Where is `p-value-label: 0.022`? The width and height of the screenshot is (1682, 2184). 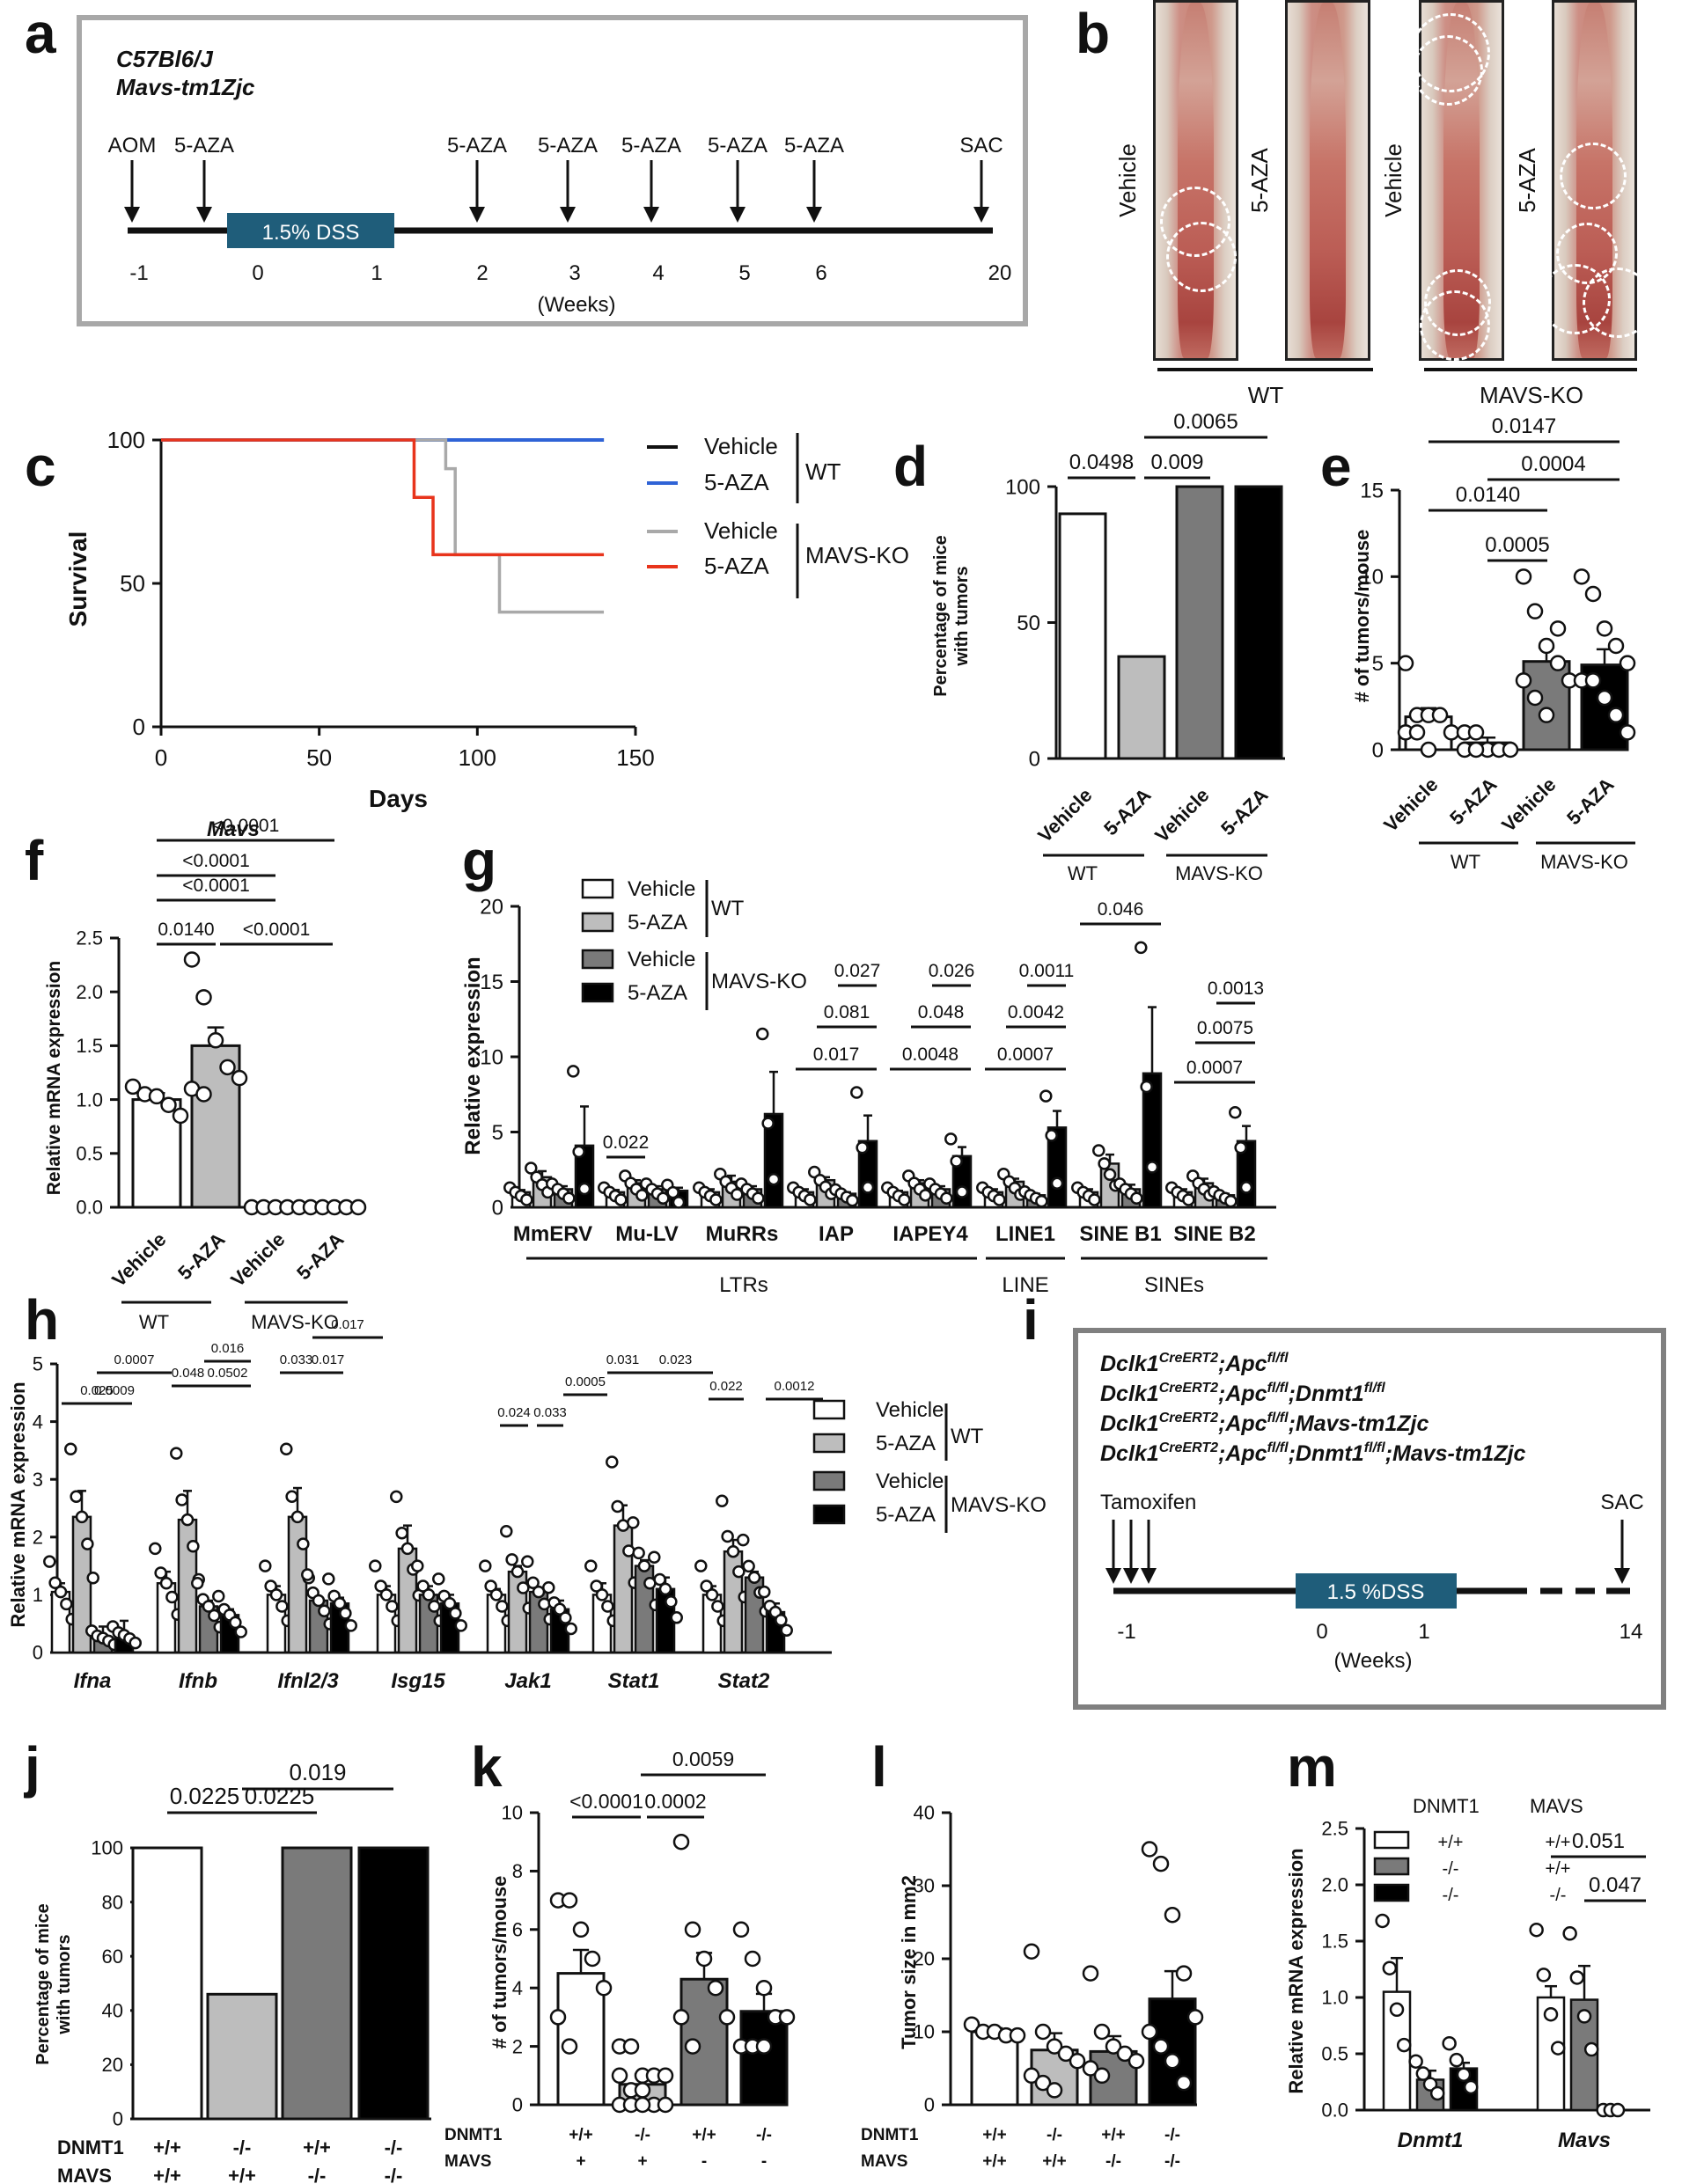 p-value-label: 0.022 is located at coordinates (726, 1386).